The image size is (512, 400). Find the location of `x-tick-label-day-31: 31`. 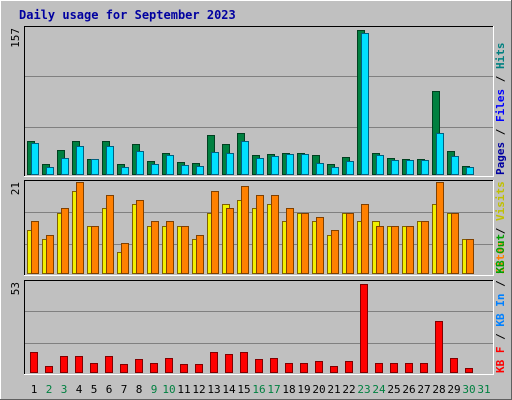

x-tick-label-day-31: 31 is located at coordinates (483, 389).